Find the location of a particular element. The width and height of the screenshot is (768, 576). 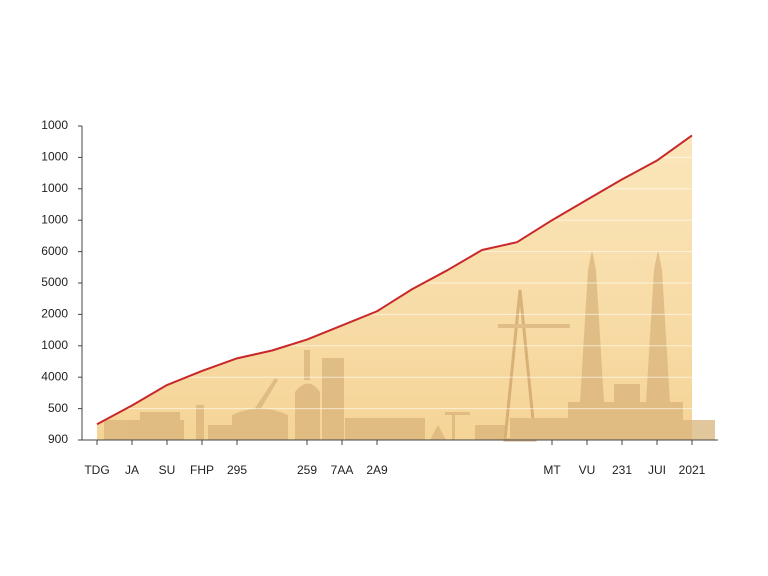

x-tick-label: 259 is located at coordinates (307, 470).